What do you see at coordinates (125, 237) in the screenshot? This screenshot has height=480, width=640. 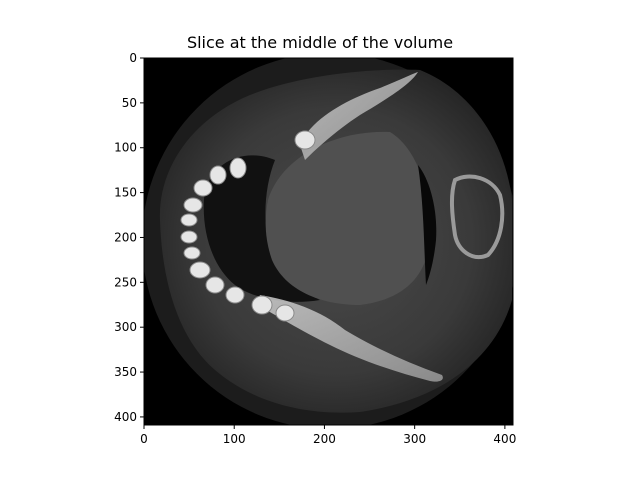 I see `y-tick-label: 200` at bounding box center [125, 237].